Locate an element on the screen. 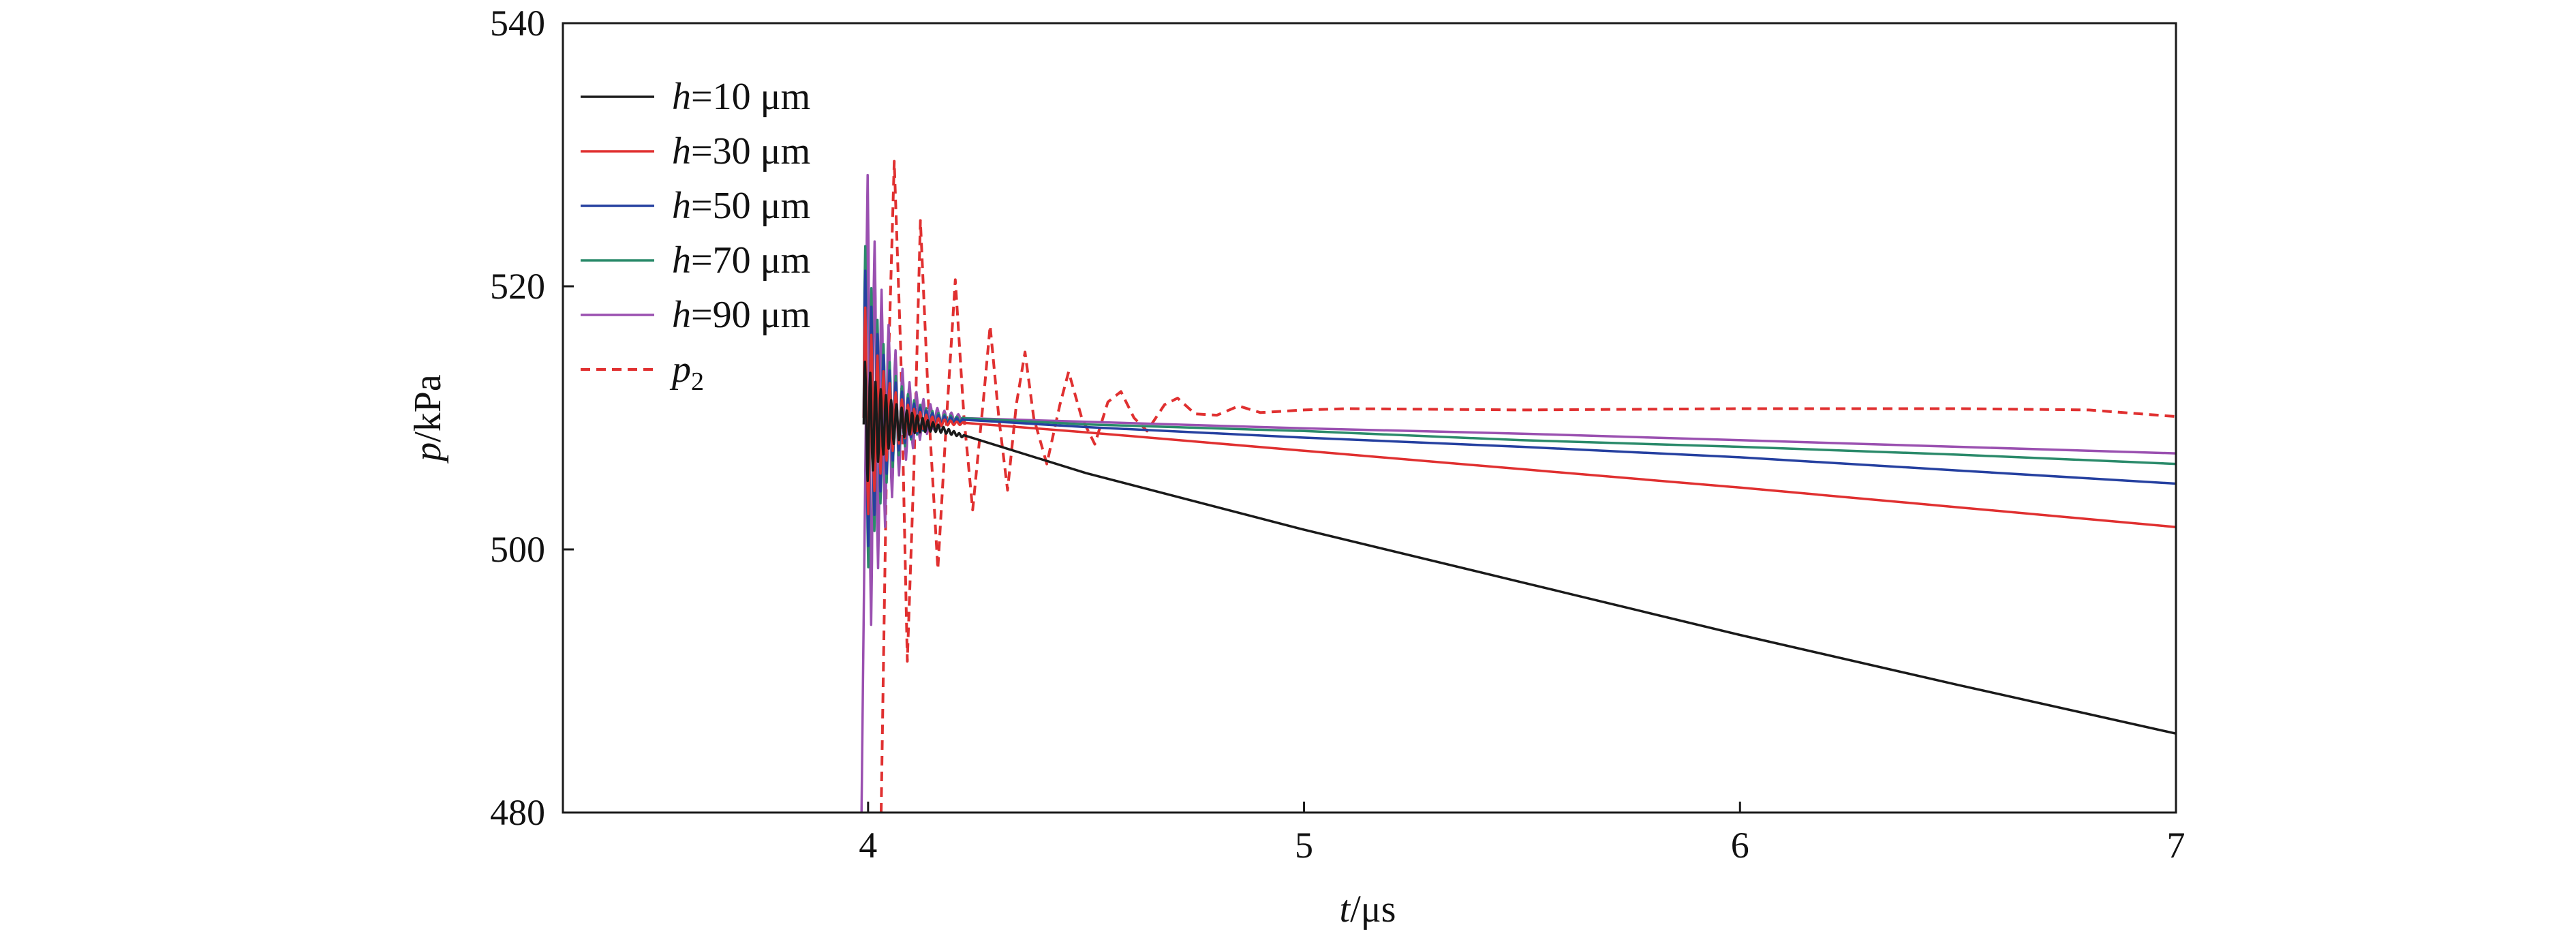  legend-label-2: h=50 μm is located at coordinates (741, 206).